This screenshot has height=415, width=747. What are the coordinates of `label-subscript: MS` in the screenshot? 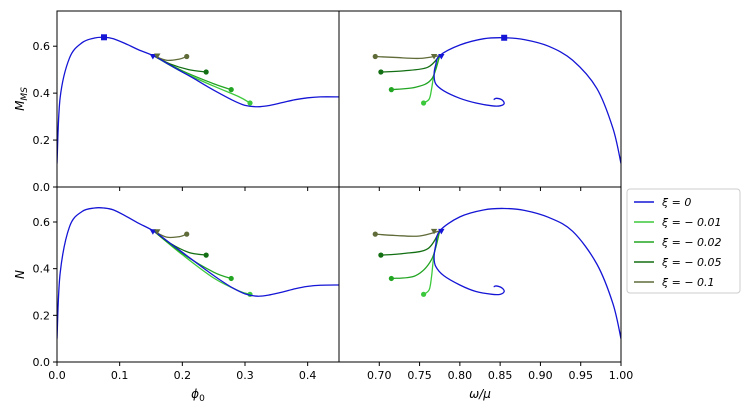 It's located at (25, 94).